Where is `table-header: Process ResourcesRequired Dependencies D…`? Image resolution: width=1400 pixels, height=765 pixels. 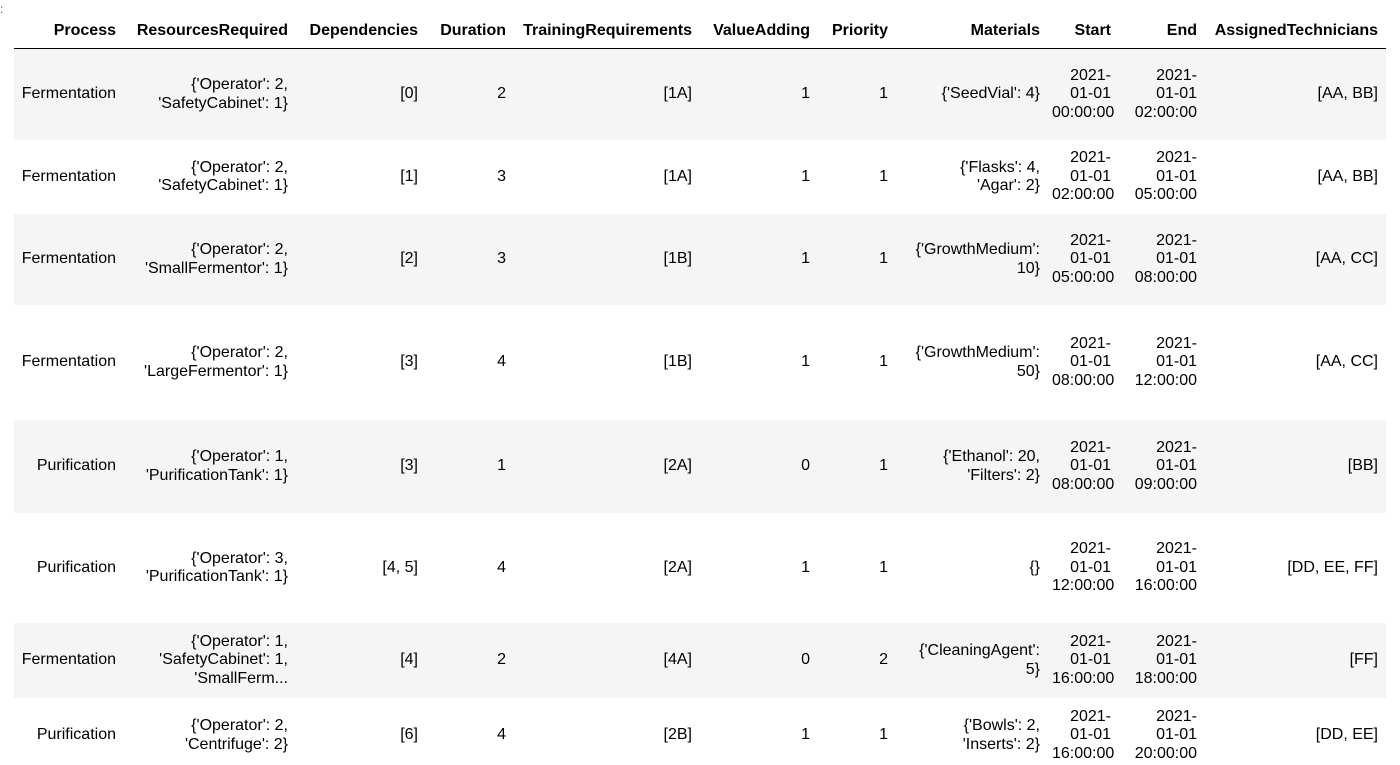 table-header: Process ResourcesRequired Dependencies D… is located at coordinates (700, 31).